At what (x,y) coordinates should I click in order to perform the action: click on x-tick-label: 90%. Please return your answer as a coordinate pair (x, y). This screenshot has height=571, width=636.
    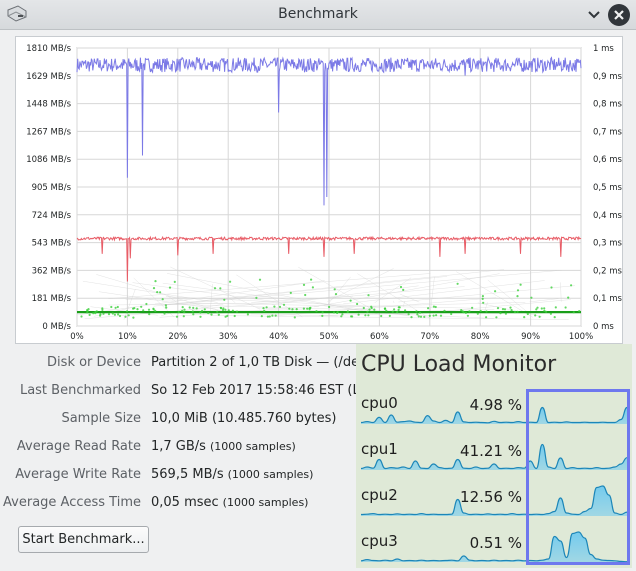
    Looking at the image, I should click on (530, 337).